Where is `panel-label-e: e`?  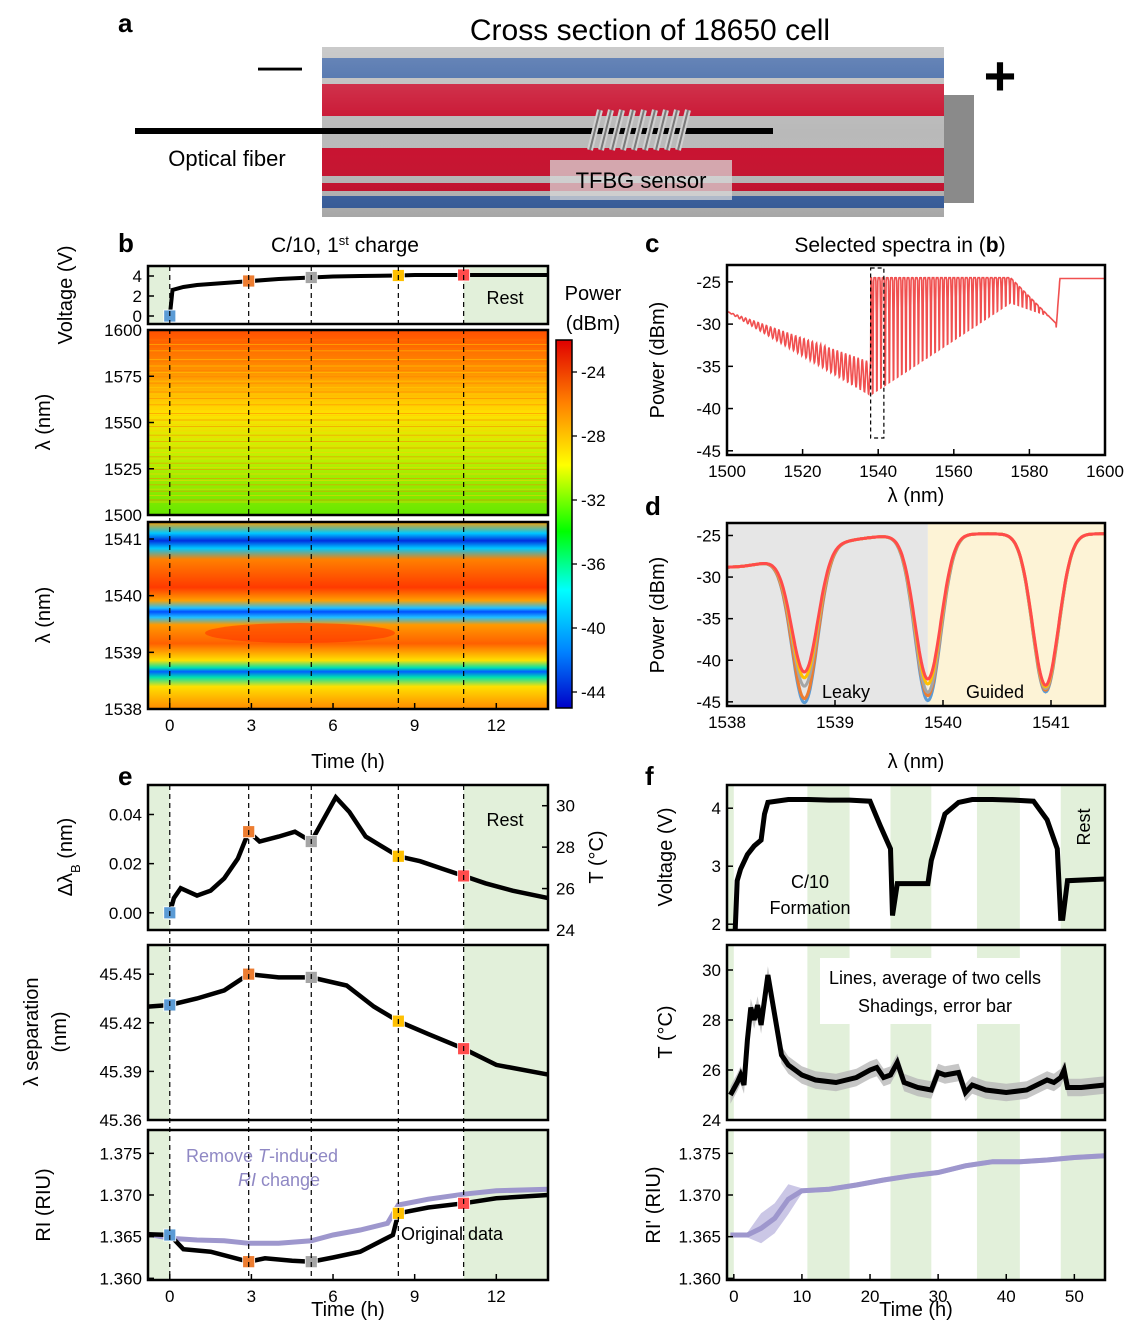 panel-label-e: e is located at coordinates (125, 776).